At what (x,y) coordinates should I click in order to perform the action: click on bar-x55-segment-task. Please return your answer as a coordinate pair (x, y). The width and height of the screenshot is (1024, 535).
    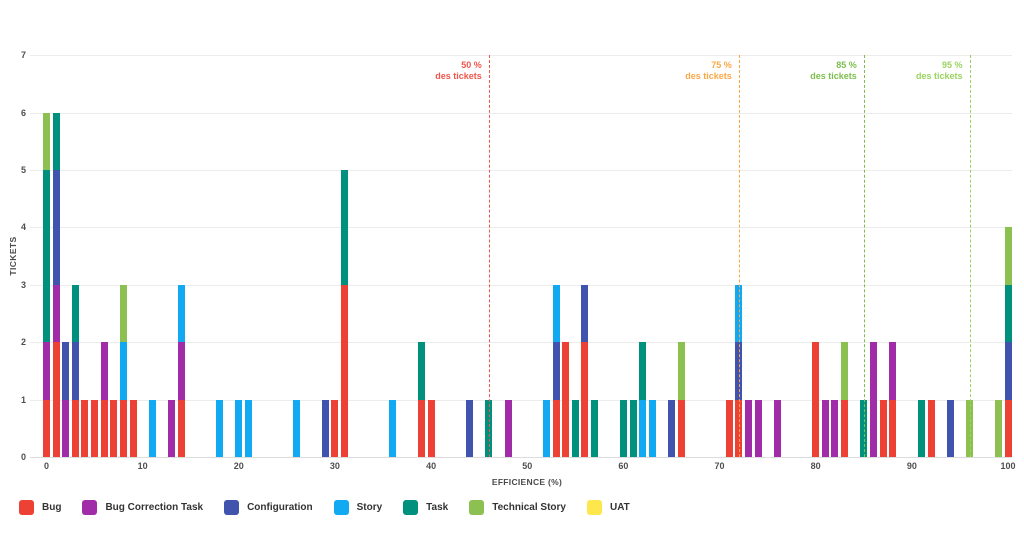
    Looking at the image, I should click on (575, 428).